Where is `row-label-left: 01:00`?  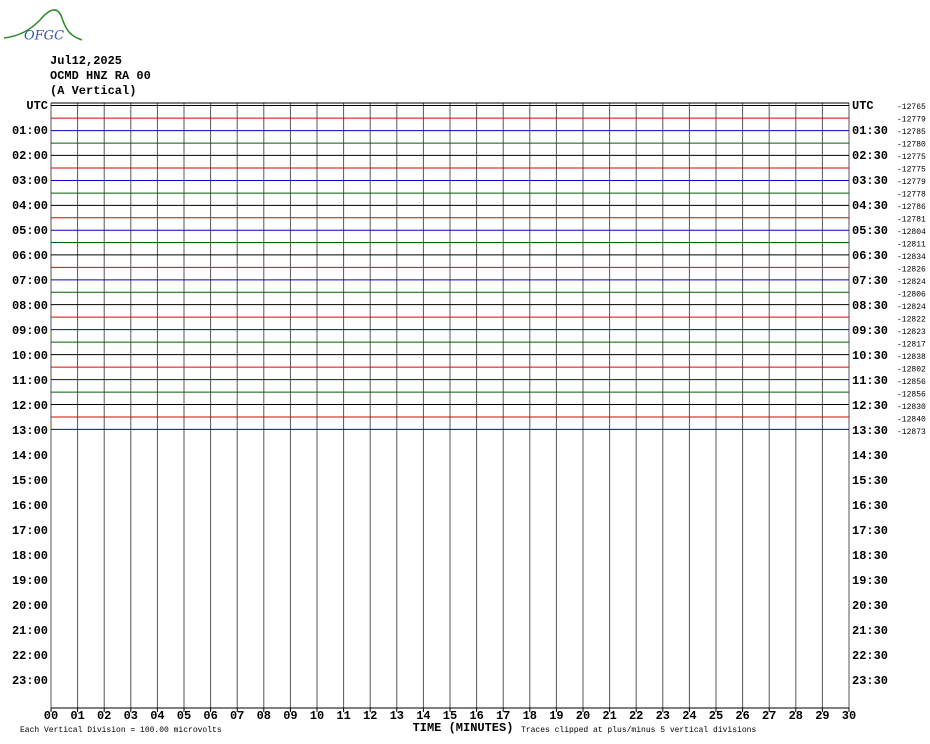
row-label-left: 01:00 is located at coordinates (30, 131).